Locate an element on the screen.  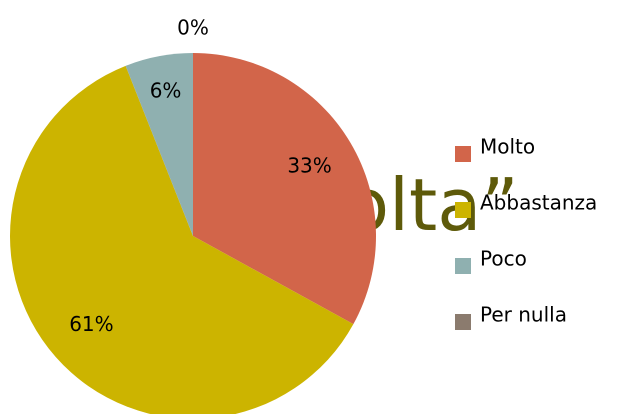
legend-label: Molto is located at coordinates (507, 147).